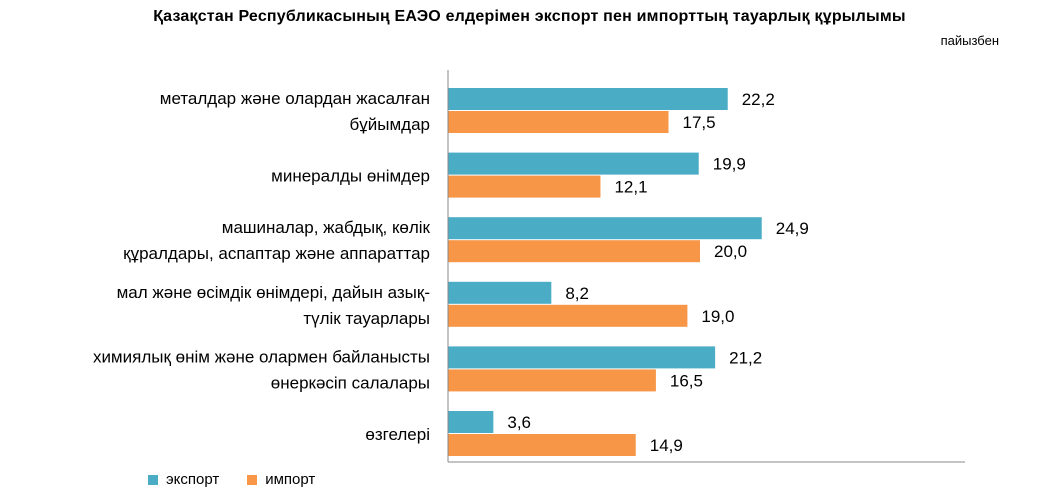 The width and height of the screenshot is (1059, 504). What do you see at coordinates (519, 422) in the screenshot?
I see `data-label: 3,6` at bounding box center [519, 422].